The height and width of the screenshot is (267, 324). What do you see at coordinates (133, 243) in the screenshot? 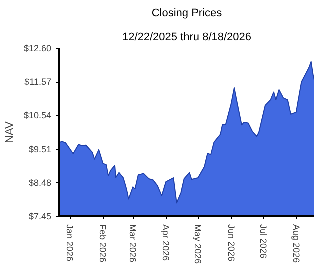
I see `x-tick-label: Mar 2026` at bounding box center [133, 243].